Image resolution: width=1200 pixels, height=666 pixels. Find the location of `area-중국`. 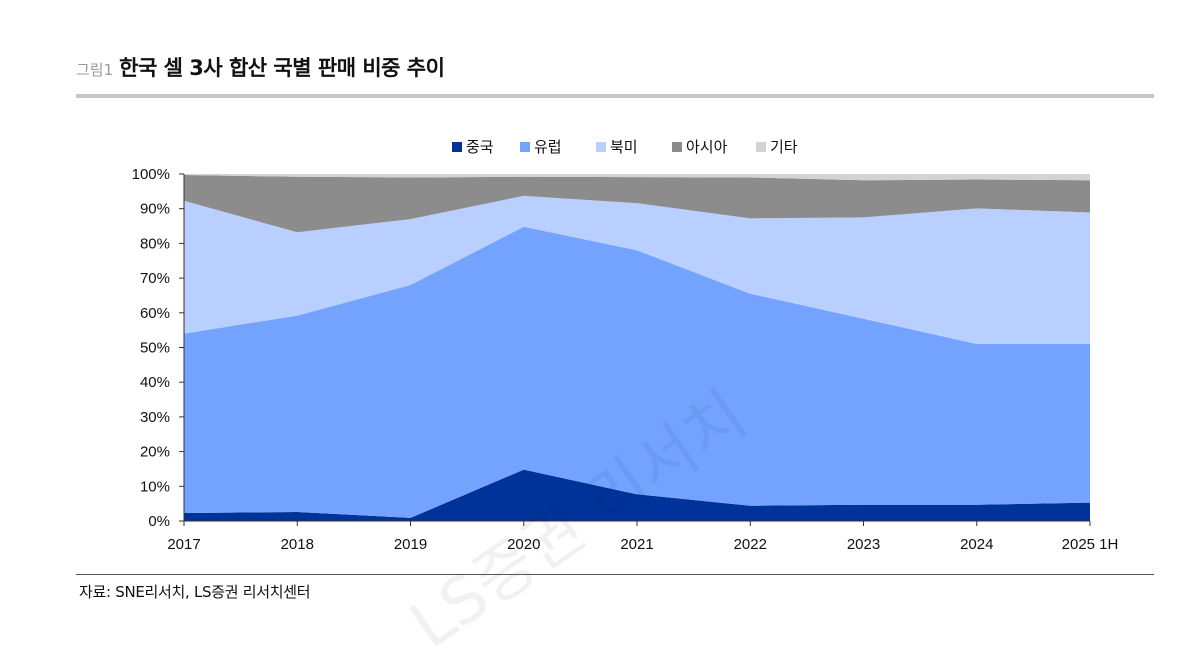

area-중국 is located at coordinates (637, 495).